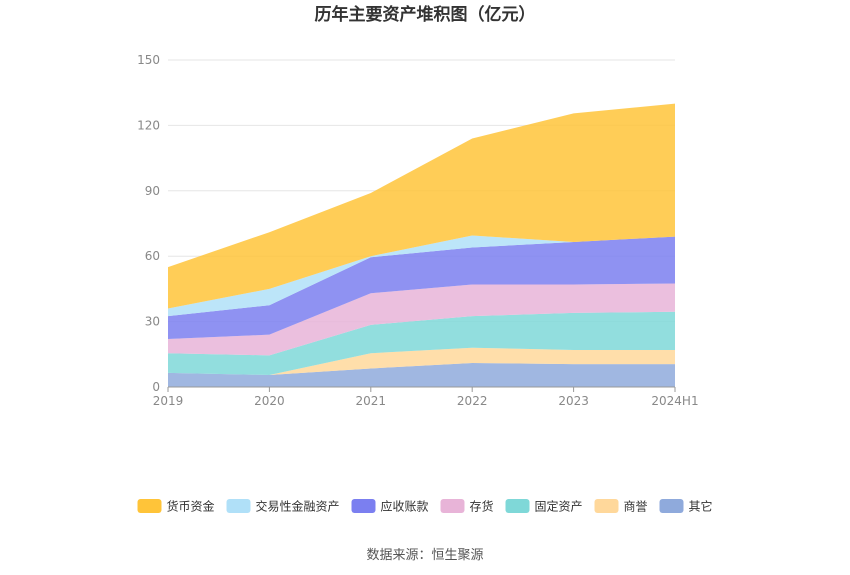 The width and height of the screenshot is (850, 575). I want to click on legend-label: 商誉, so click(636, 506).